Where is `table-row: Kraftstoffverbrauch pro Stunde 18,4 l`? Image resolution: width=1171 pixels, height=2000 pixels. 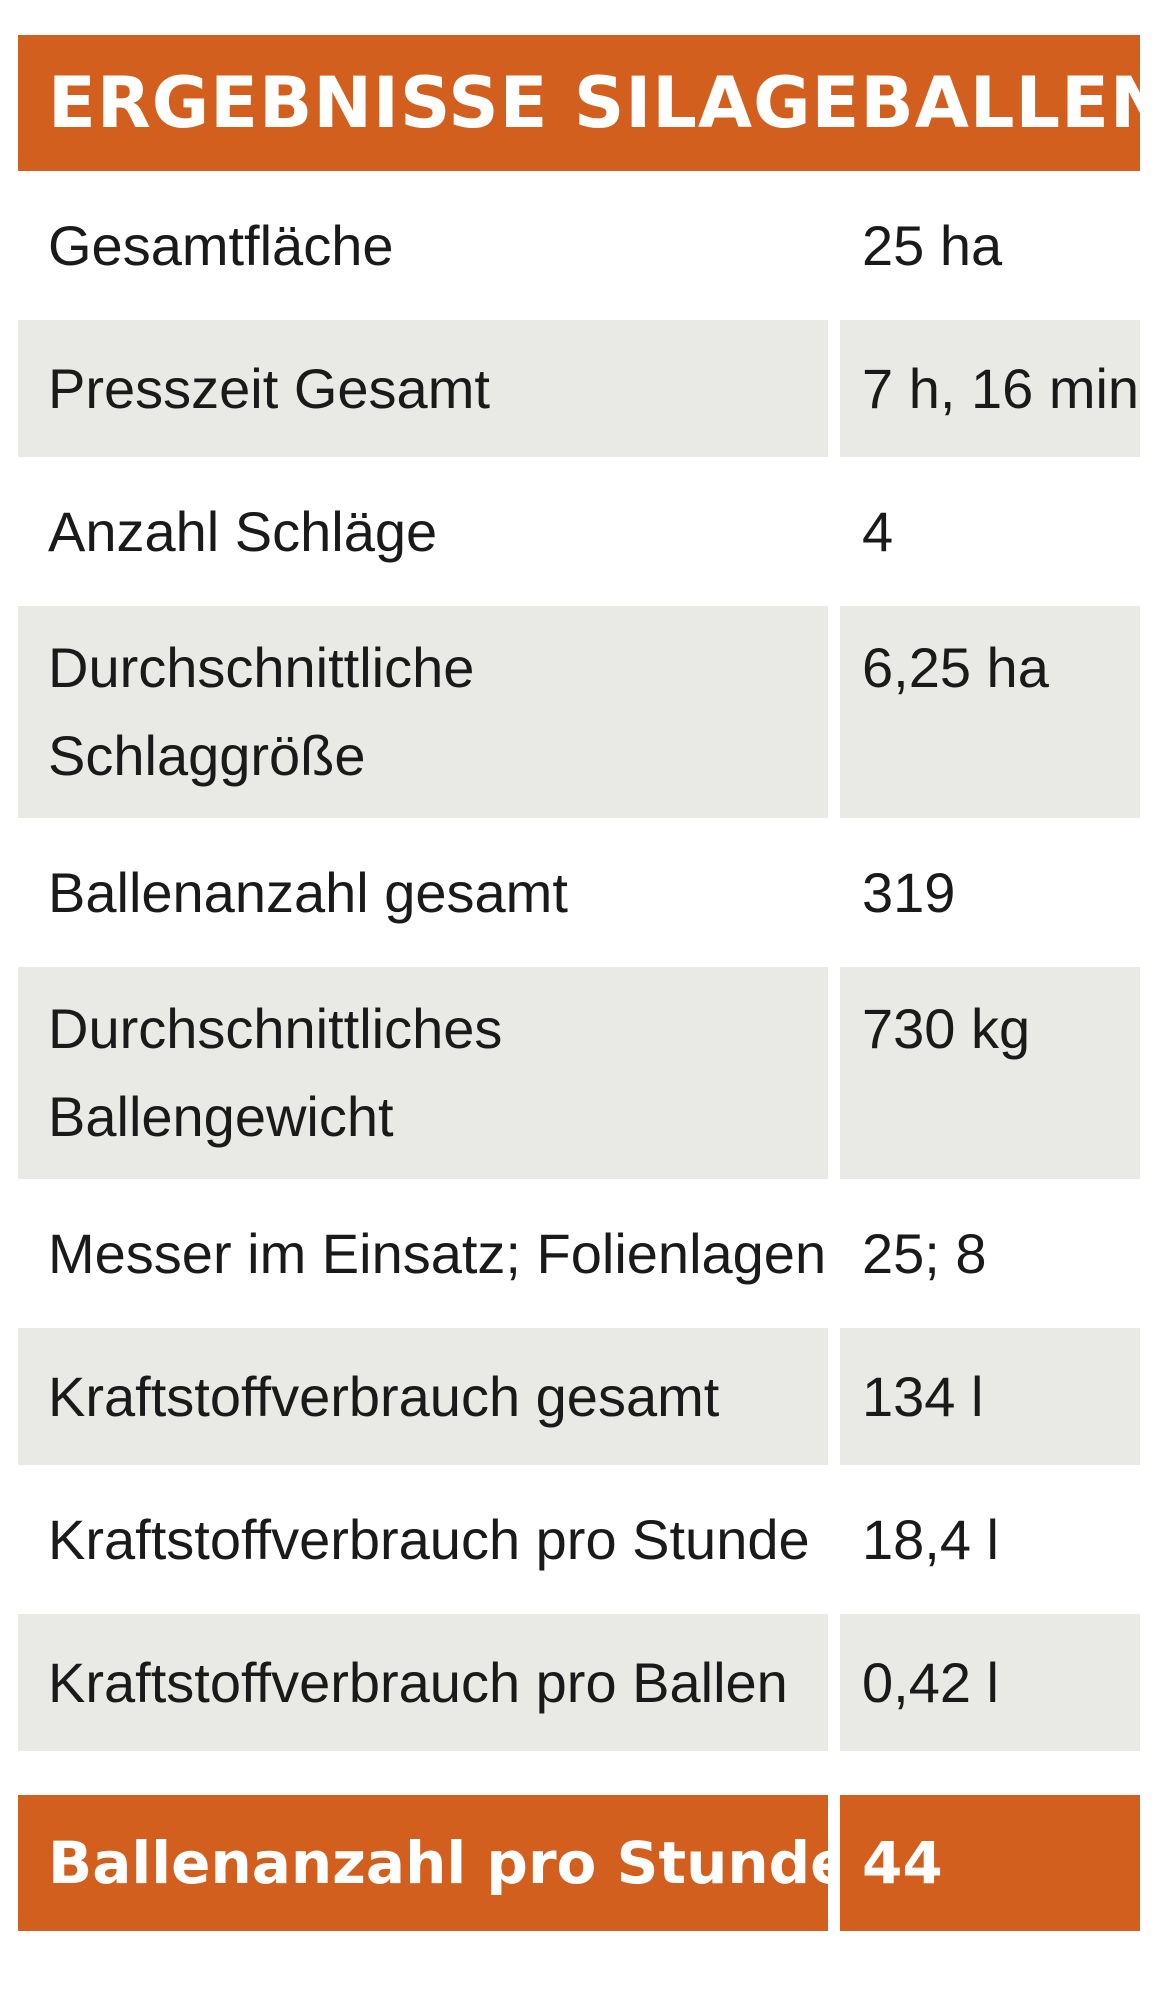
table-row: Kraftstoffverbrauch pro Stunde 18,4 l is located at coordinates (579, 1539).